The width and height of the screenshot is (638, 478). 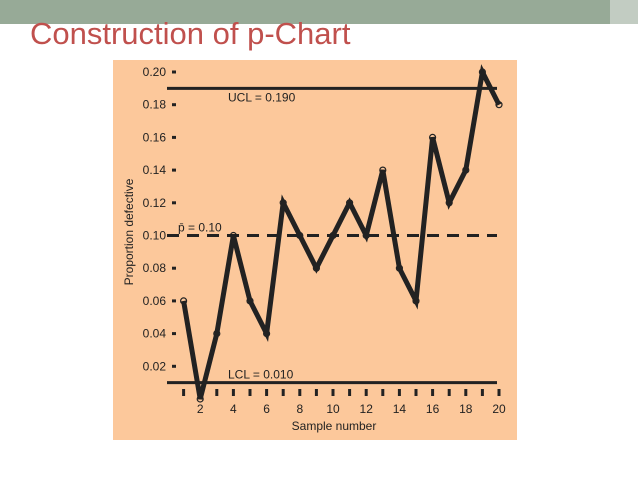 I want to click on y-tick-label: 0.08, so click(x=155, y=268).